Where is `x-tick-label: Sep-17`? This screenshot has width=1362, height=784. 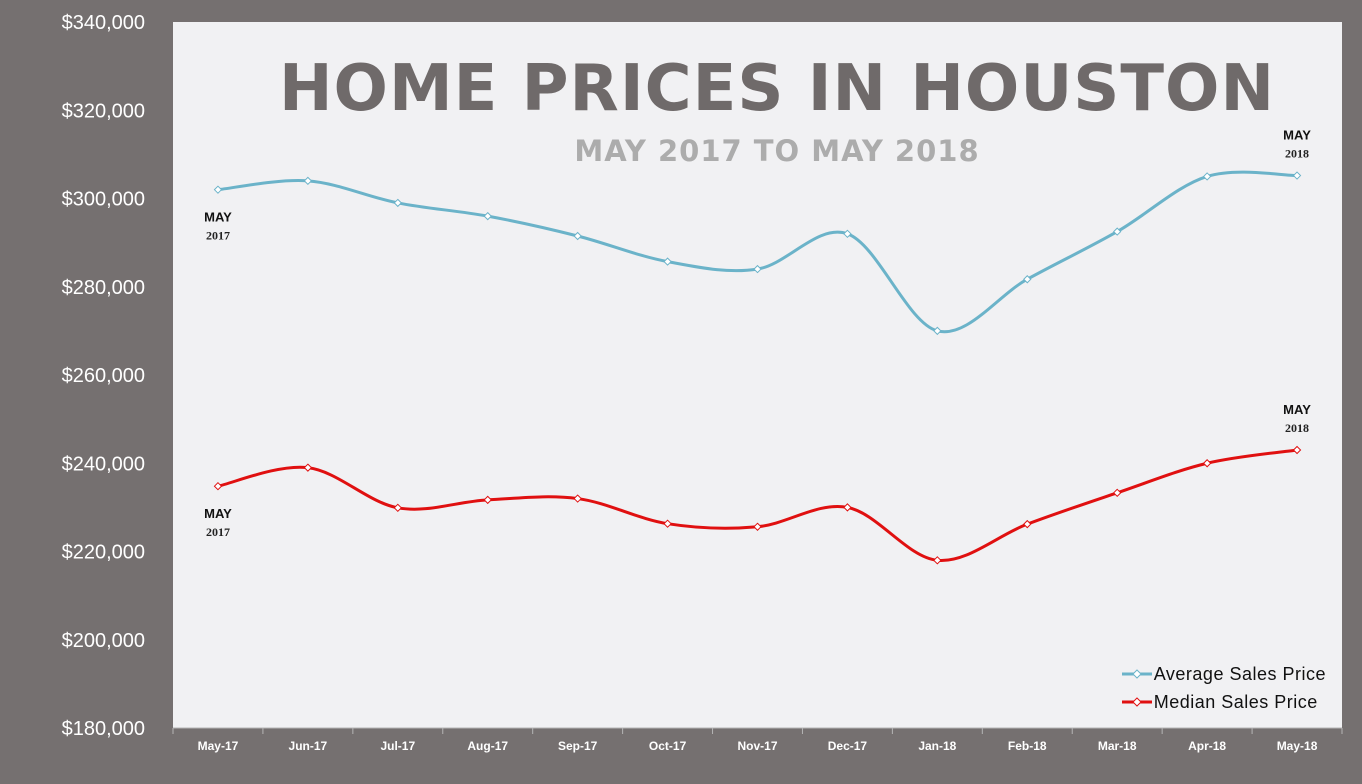
x-tick-label: Sep-17 is located at coordinates (578, 746).